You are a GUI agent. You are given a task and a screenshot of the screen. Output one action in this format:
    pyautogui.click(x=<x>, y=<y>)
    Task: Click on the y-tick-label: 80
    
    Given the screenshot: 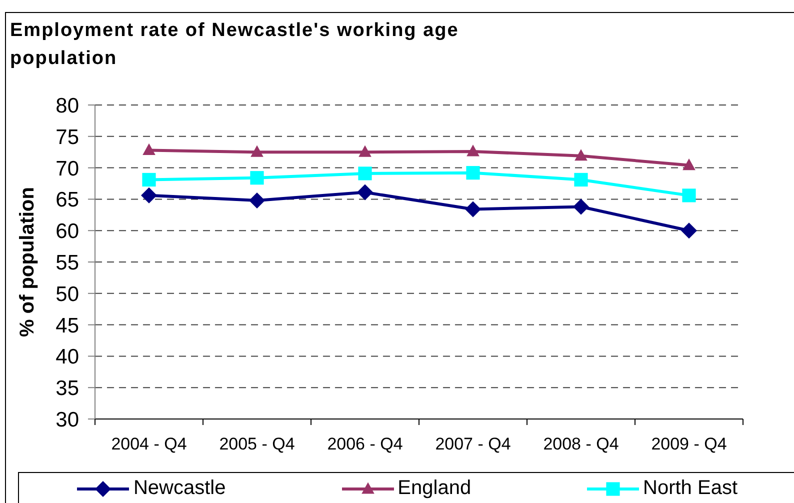 What is the action you would take?
    pyautogui.click(x=67, y=106)
    